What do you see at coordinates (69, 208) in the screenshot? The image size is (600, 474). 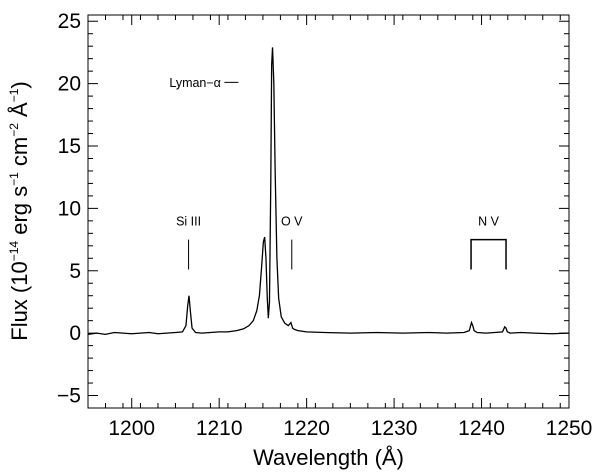 I see `y-tick-label: 10` at bounding box center [69, 208].